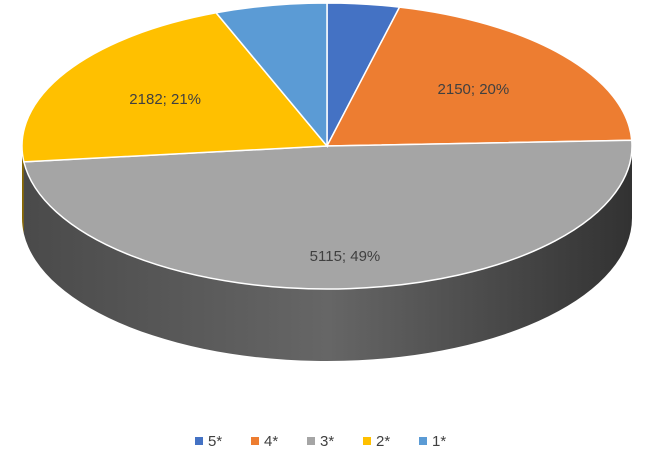  Describe the element at coordinates (474, 89) in the screenshot. I see `data-label: 2150; 20%` at that location.